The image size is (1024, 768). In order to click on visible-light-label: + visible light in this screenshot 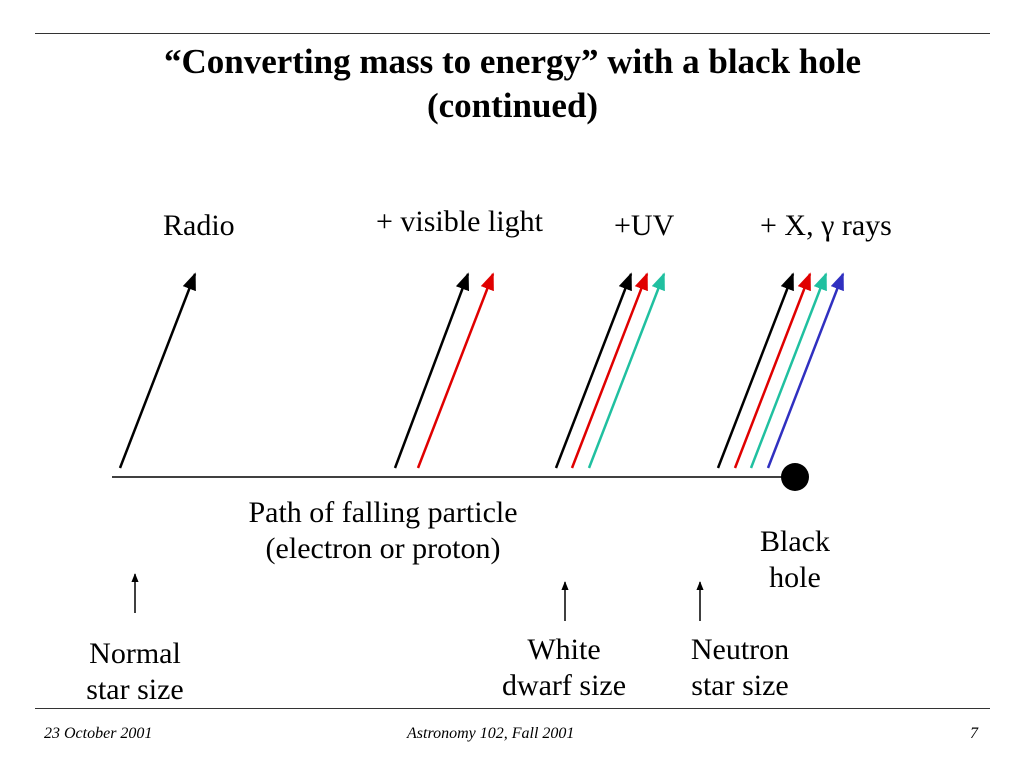, I will do `click(459, 221)`.